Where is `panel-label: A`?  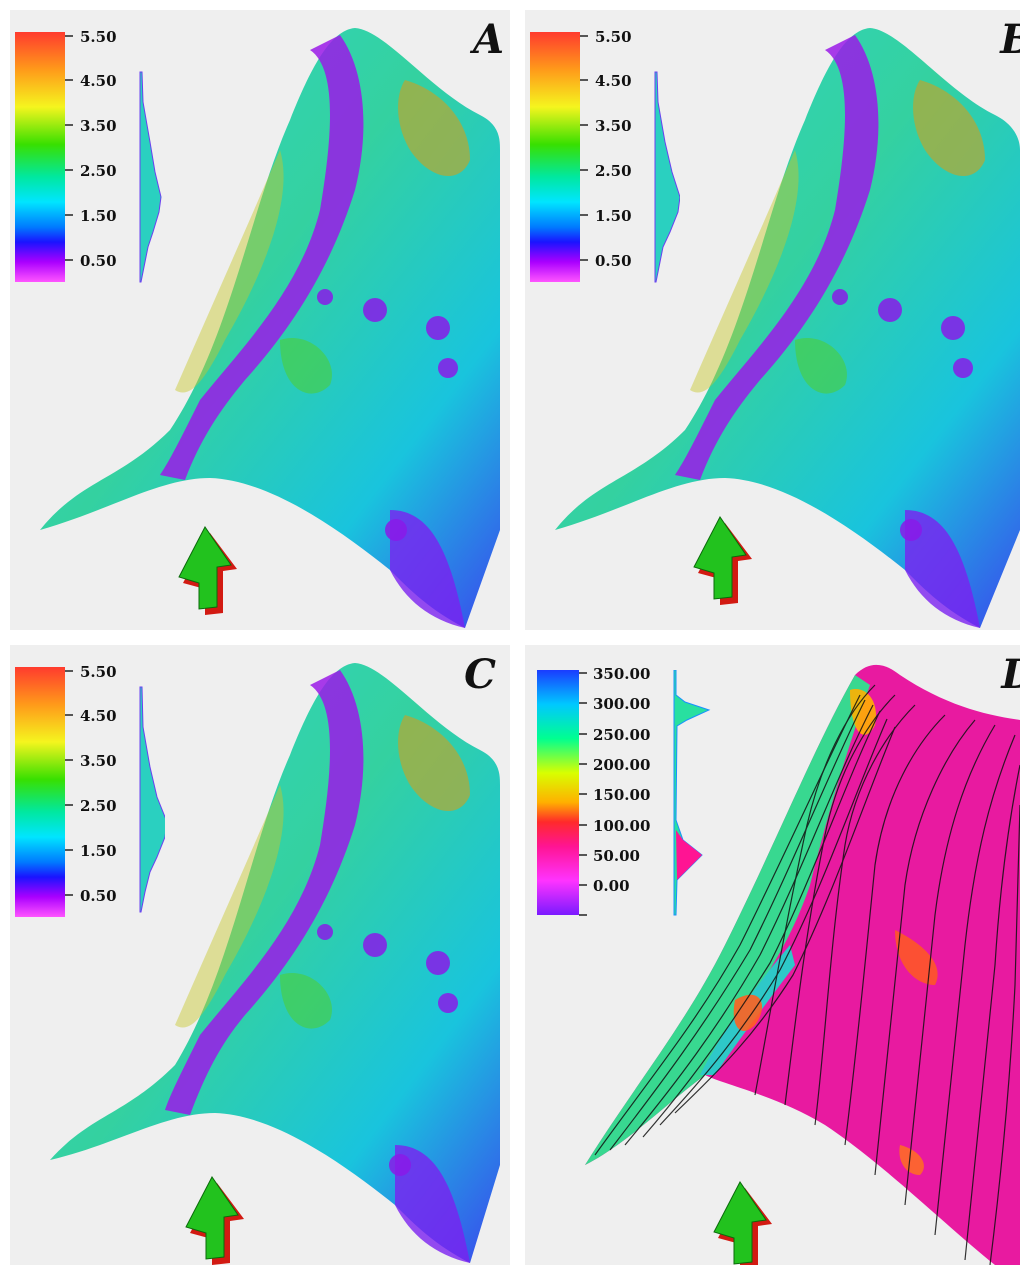
panel-label: A is located at coordinates (488, 39).